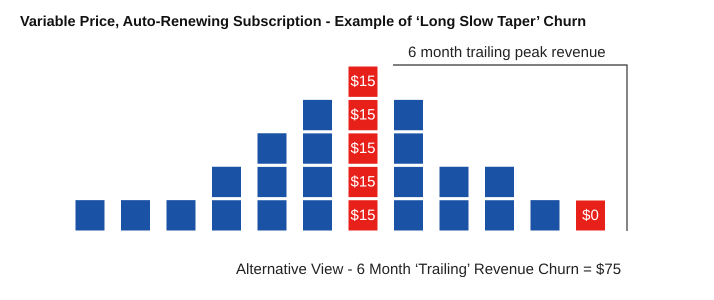 This screenshot has width=714, height=300. What do you see at coordinates (507, 52) in the screenshot?
I see `text: 6 month trailing peak revenue` at bounding box center [507, 52].